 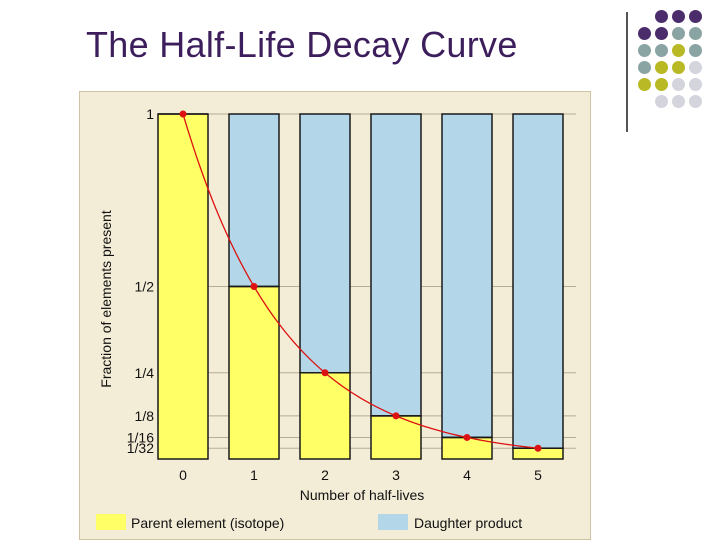 I want to click on x-tick-label: 4, so click(x=467, y=475).